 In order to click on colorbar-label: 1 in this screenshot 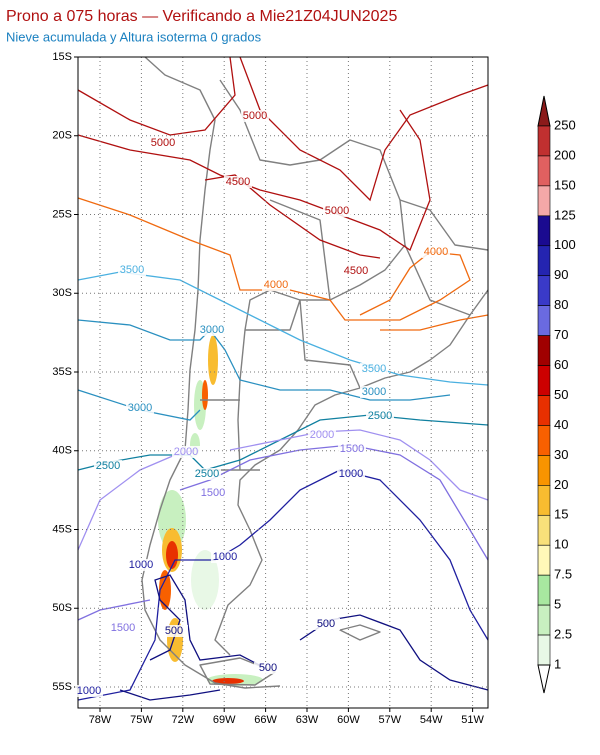, I will do `click(557, 663)`.